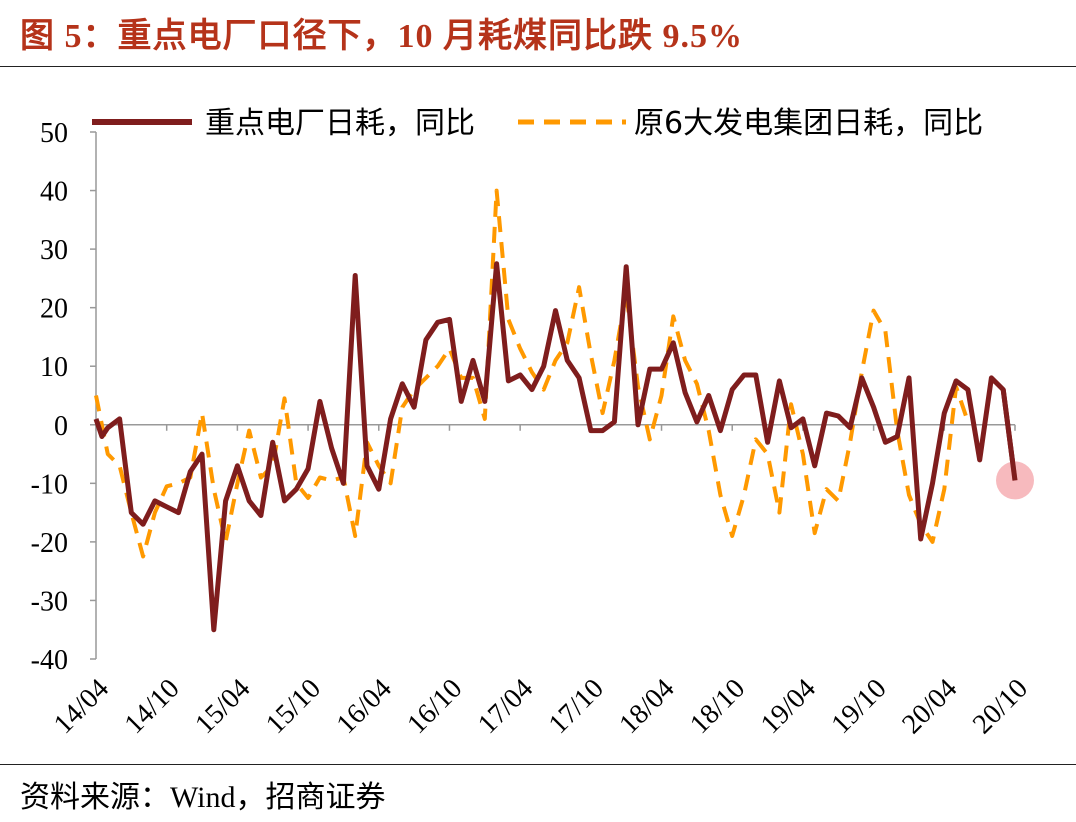 The height and width of the screenshot is (822, 1076). I want to click on y-tick-label: -40, so click(49, 660).